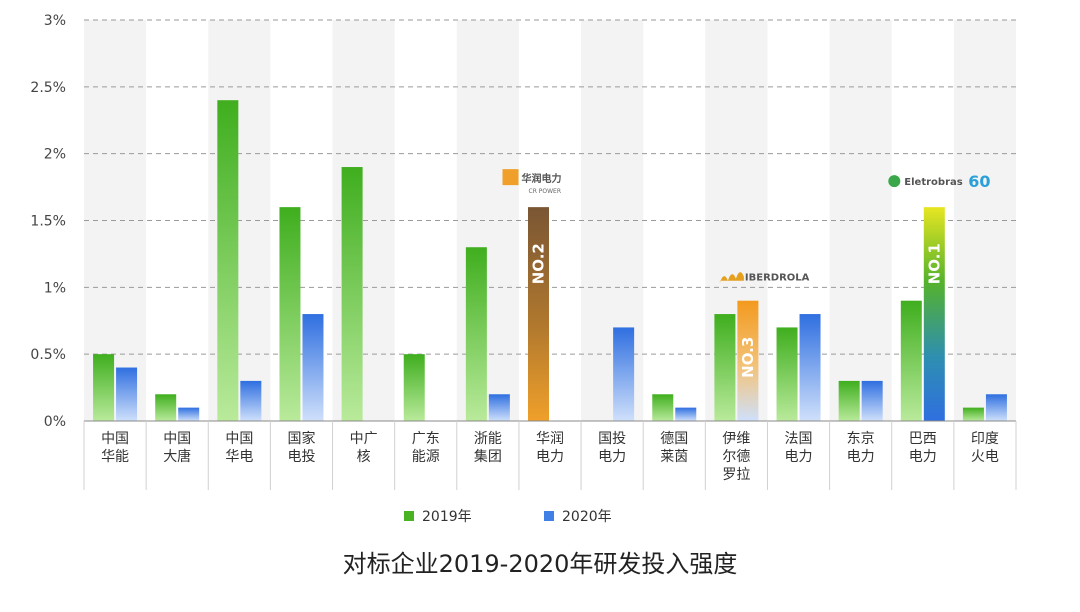 Image resolution: width=1080 pixels, height=612 pixels. I want to click on rank-label: NO.2, so click(539, 263).